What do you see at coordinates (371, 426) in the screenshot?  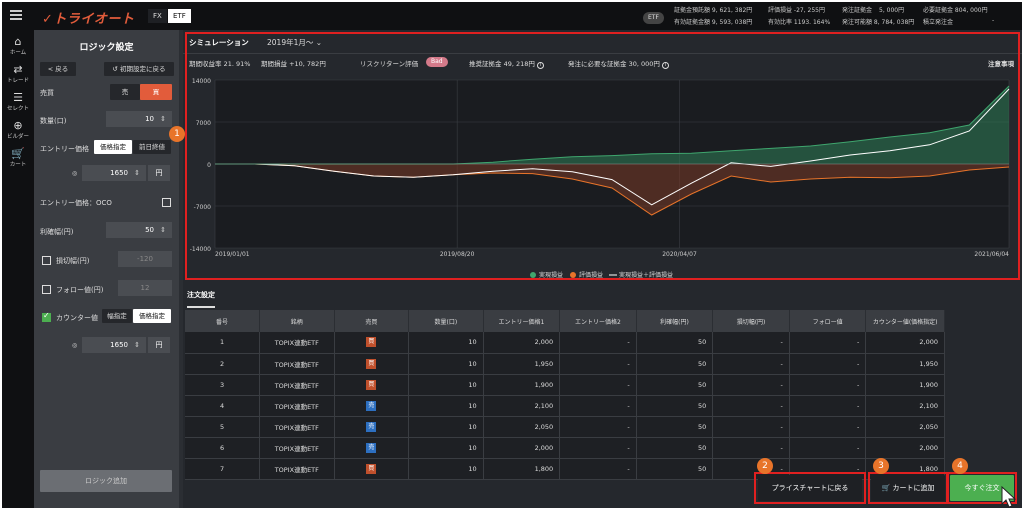 I see `side-badge: 売` at bounding box center [371, 426].